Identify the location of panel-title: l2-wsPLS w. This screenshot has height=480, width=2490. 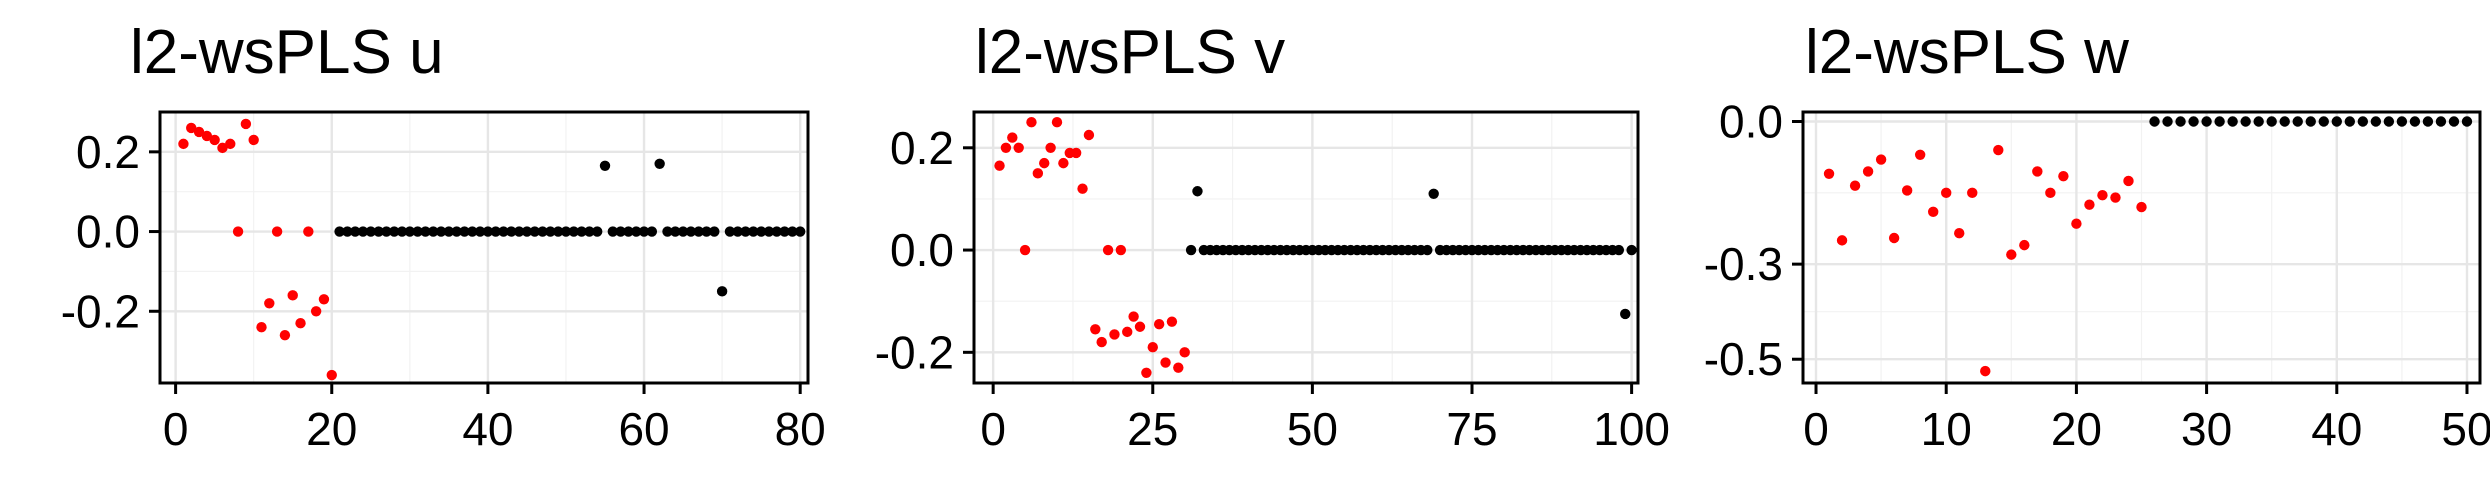
(1967, 52).